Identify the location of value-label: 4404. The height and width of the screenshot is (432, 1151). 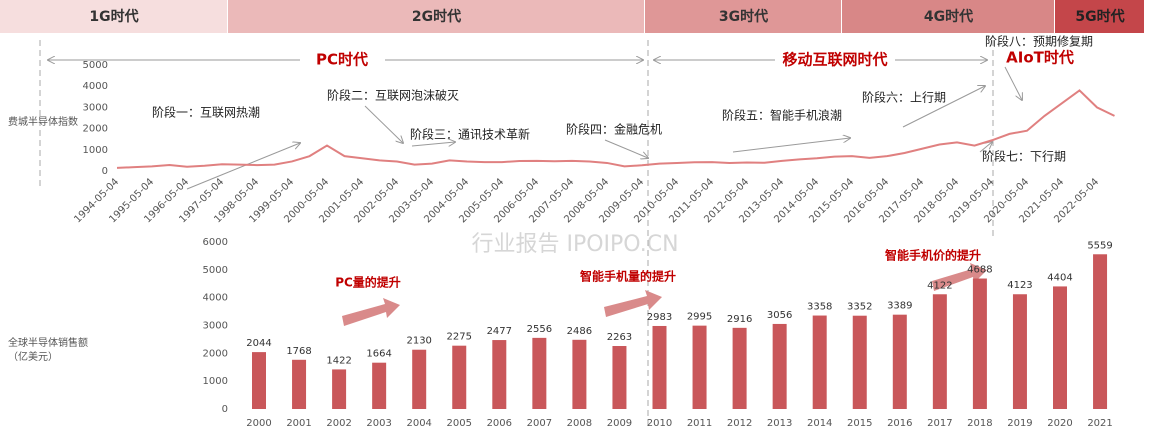
(1059, 277).